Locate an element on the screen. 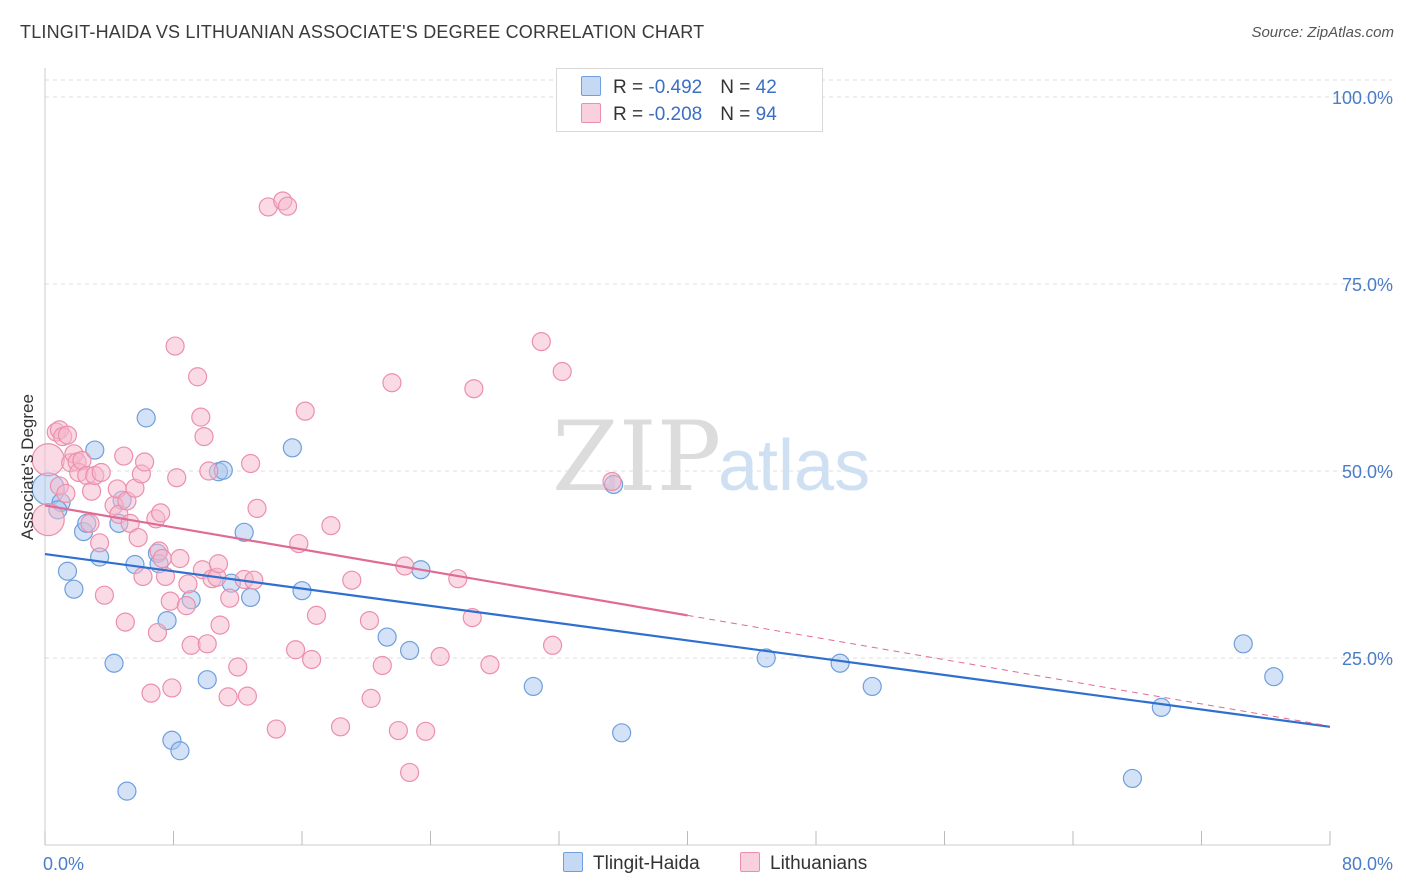  watermark: ZIP atlas is located at coordinates (711, 457).